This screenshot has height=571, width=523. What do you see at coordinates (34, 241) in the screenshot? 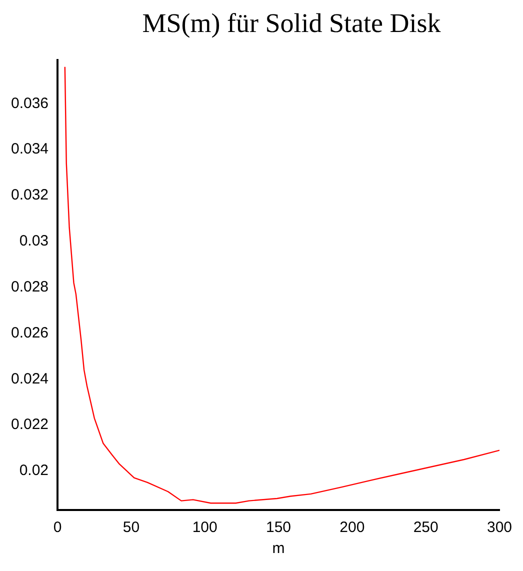
I see `y-tick-label: 0.03` at bounding box center [34, 241].